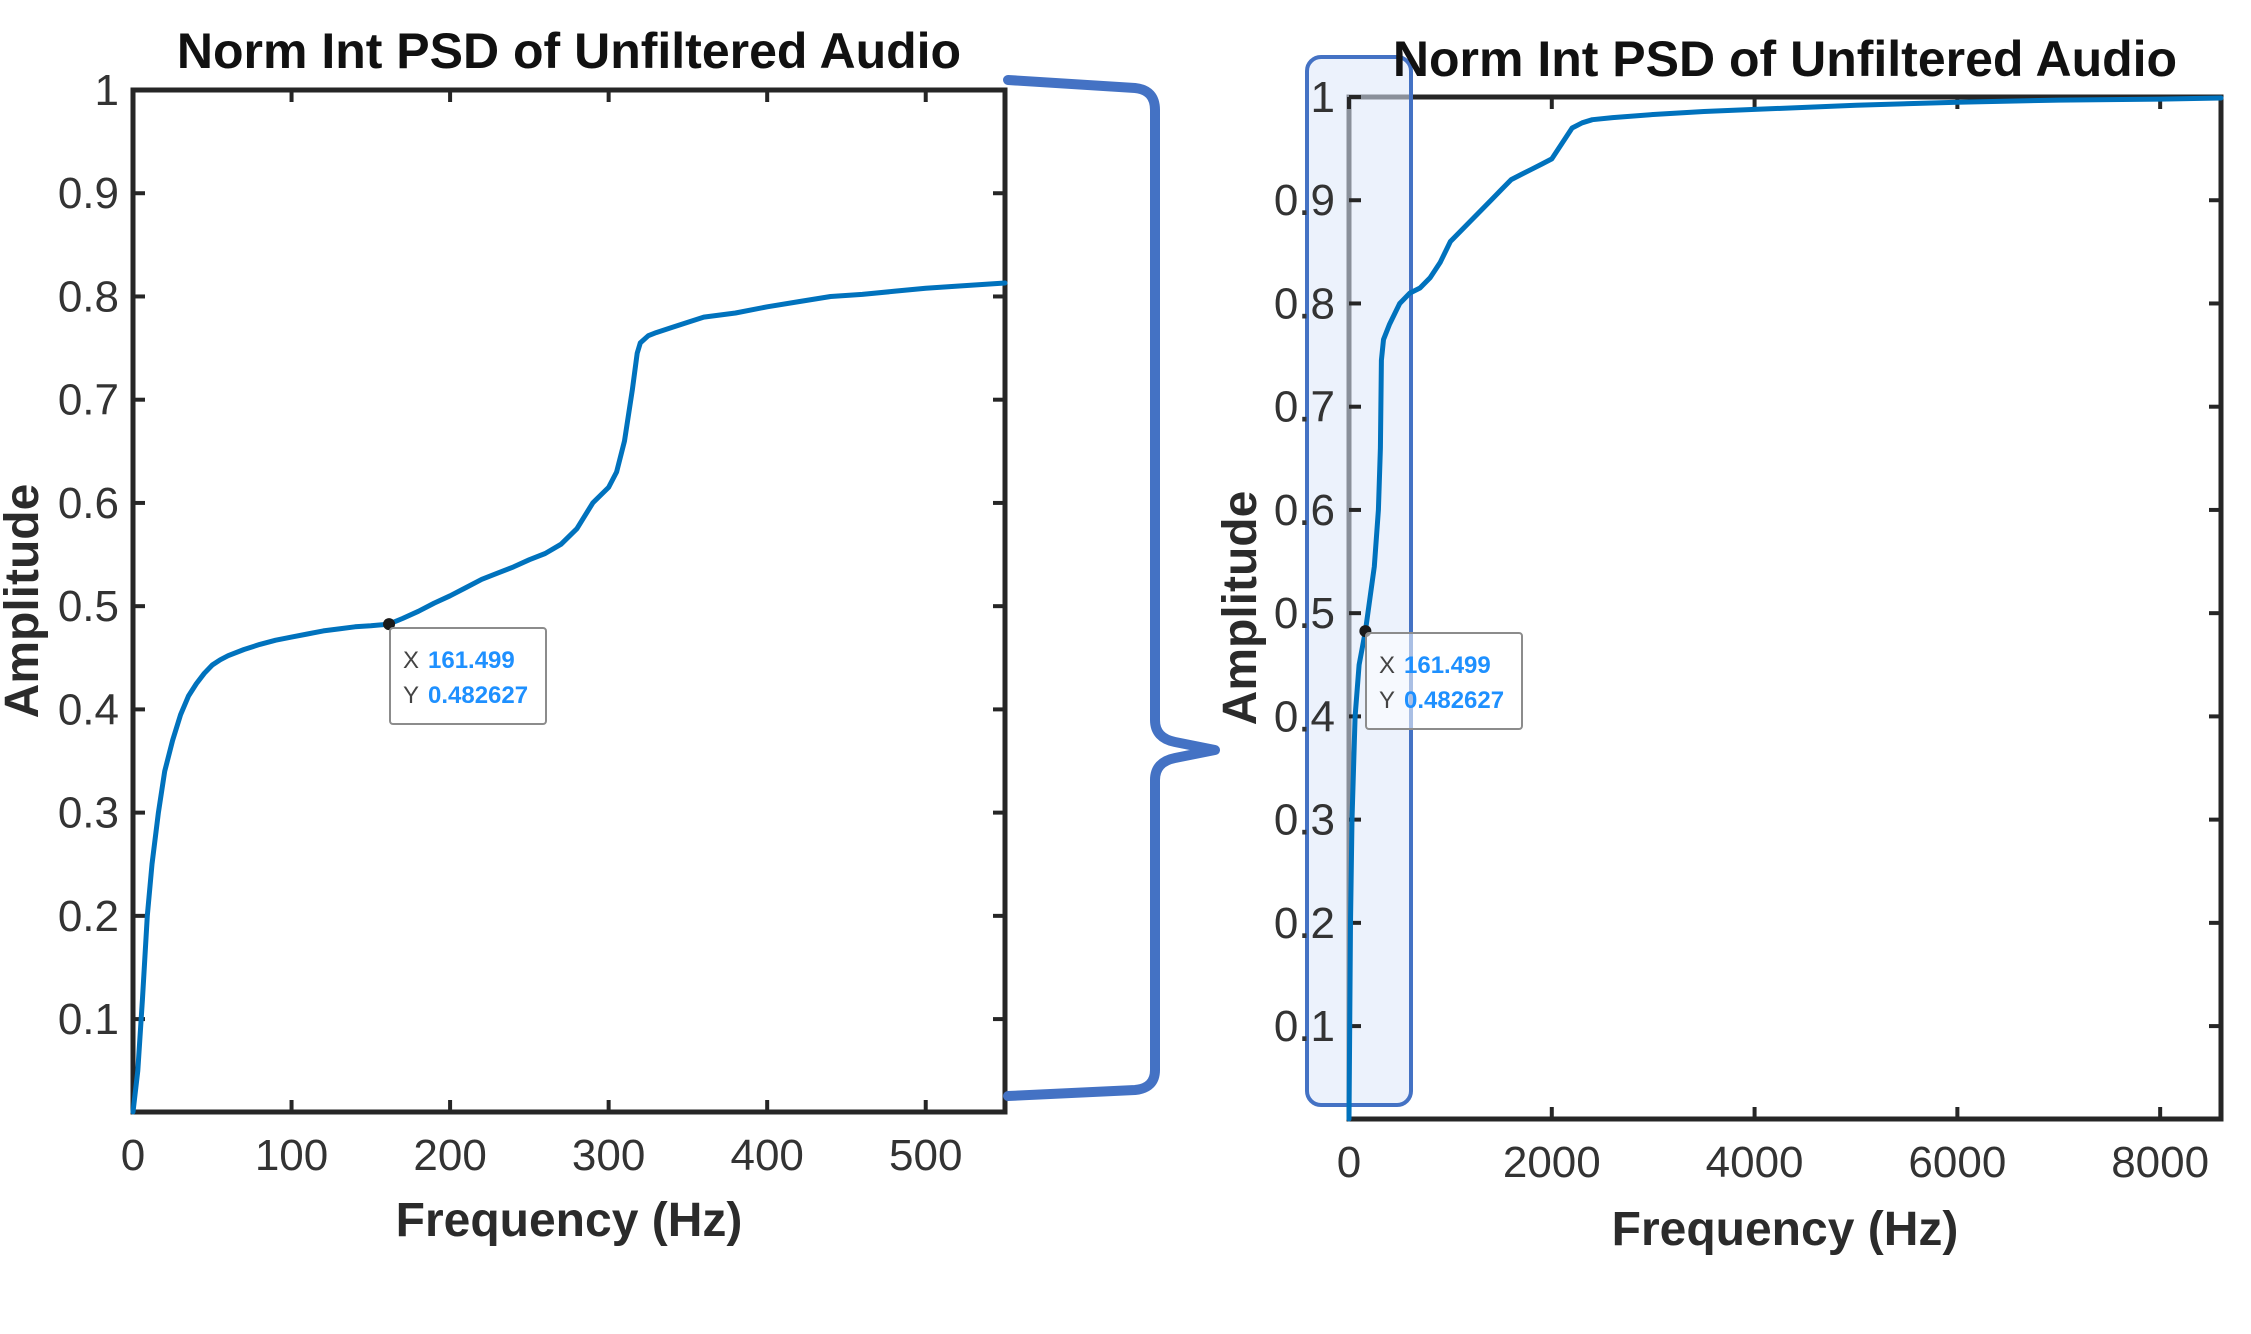 Image resolution: width=2251 pixels, height=1334 pixels. What do you see at coordinates (478, 695) in the screenshot?
I see `left-datatip-y-value: 0.482627` at bounding box center [478, 695].